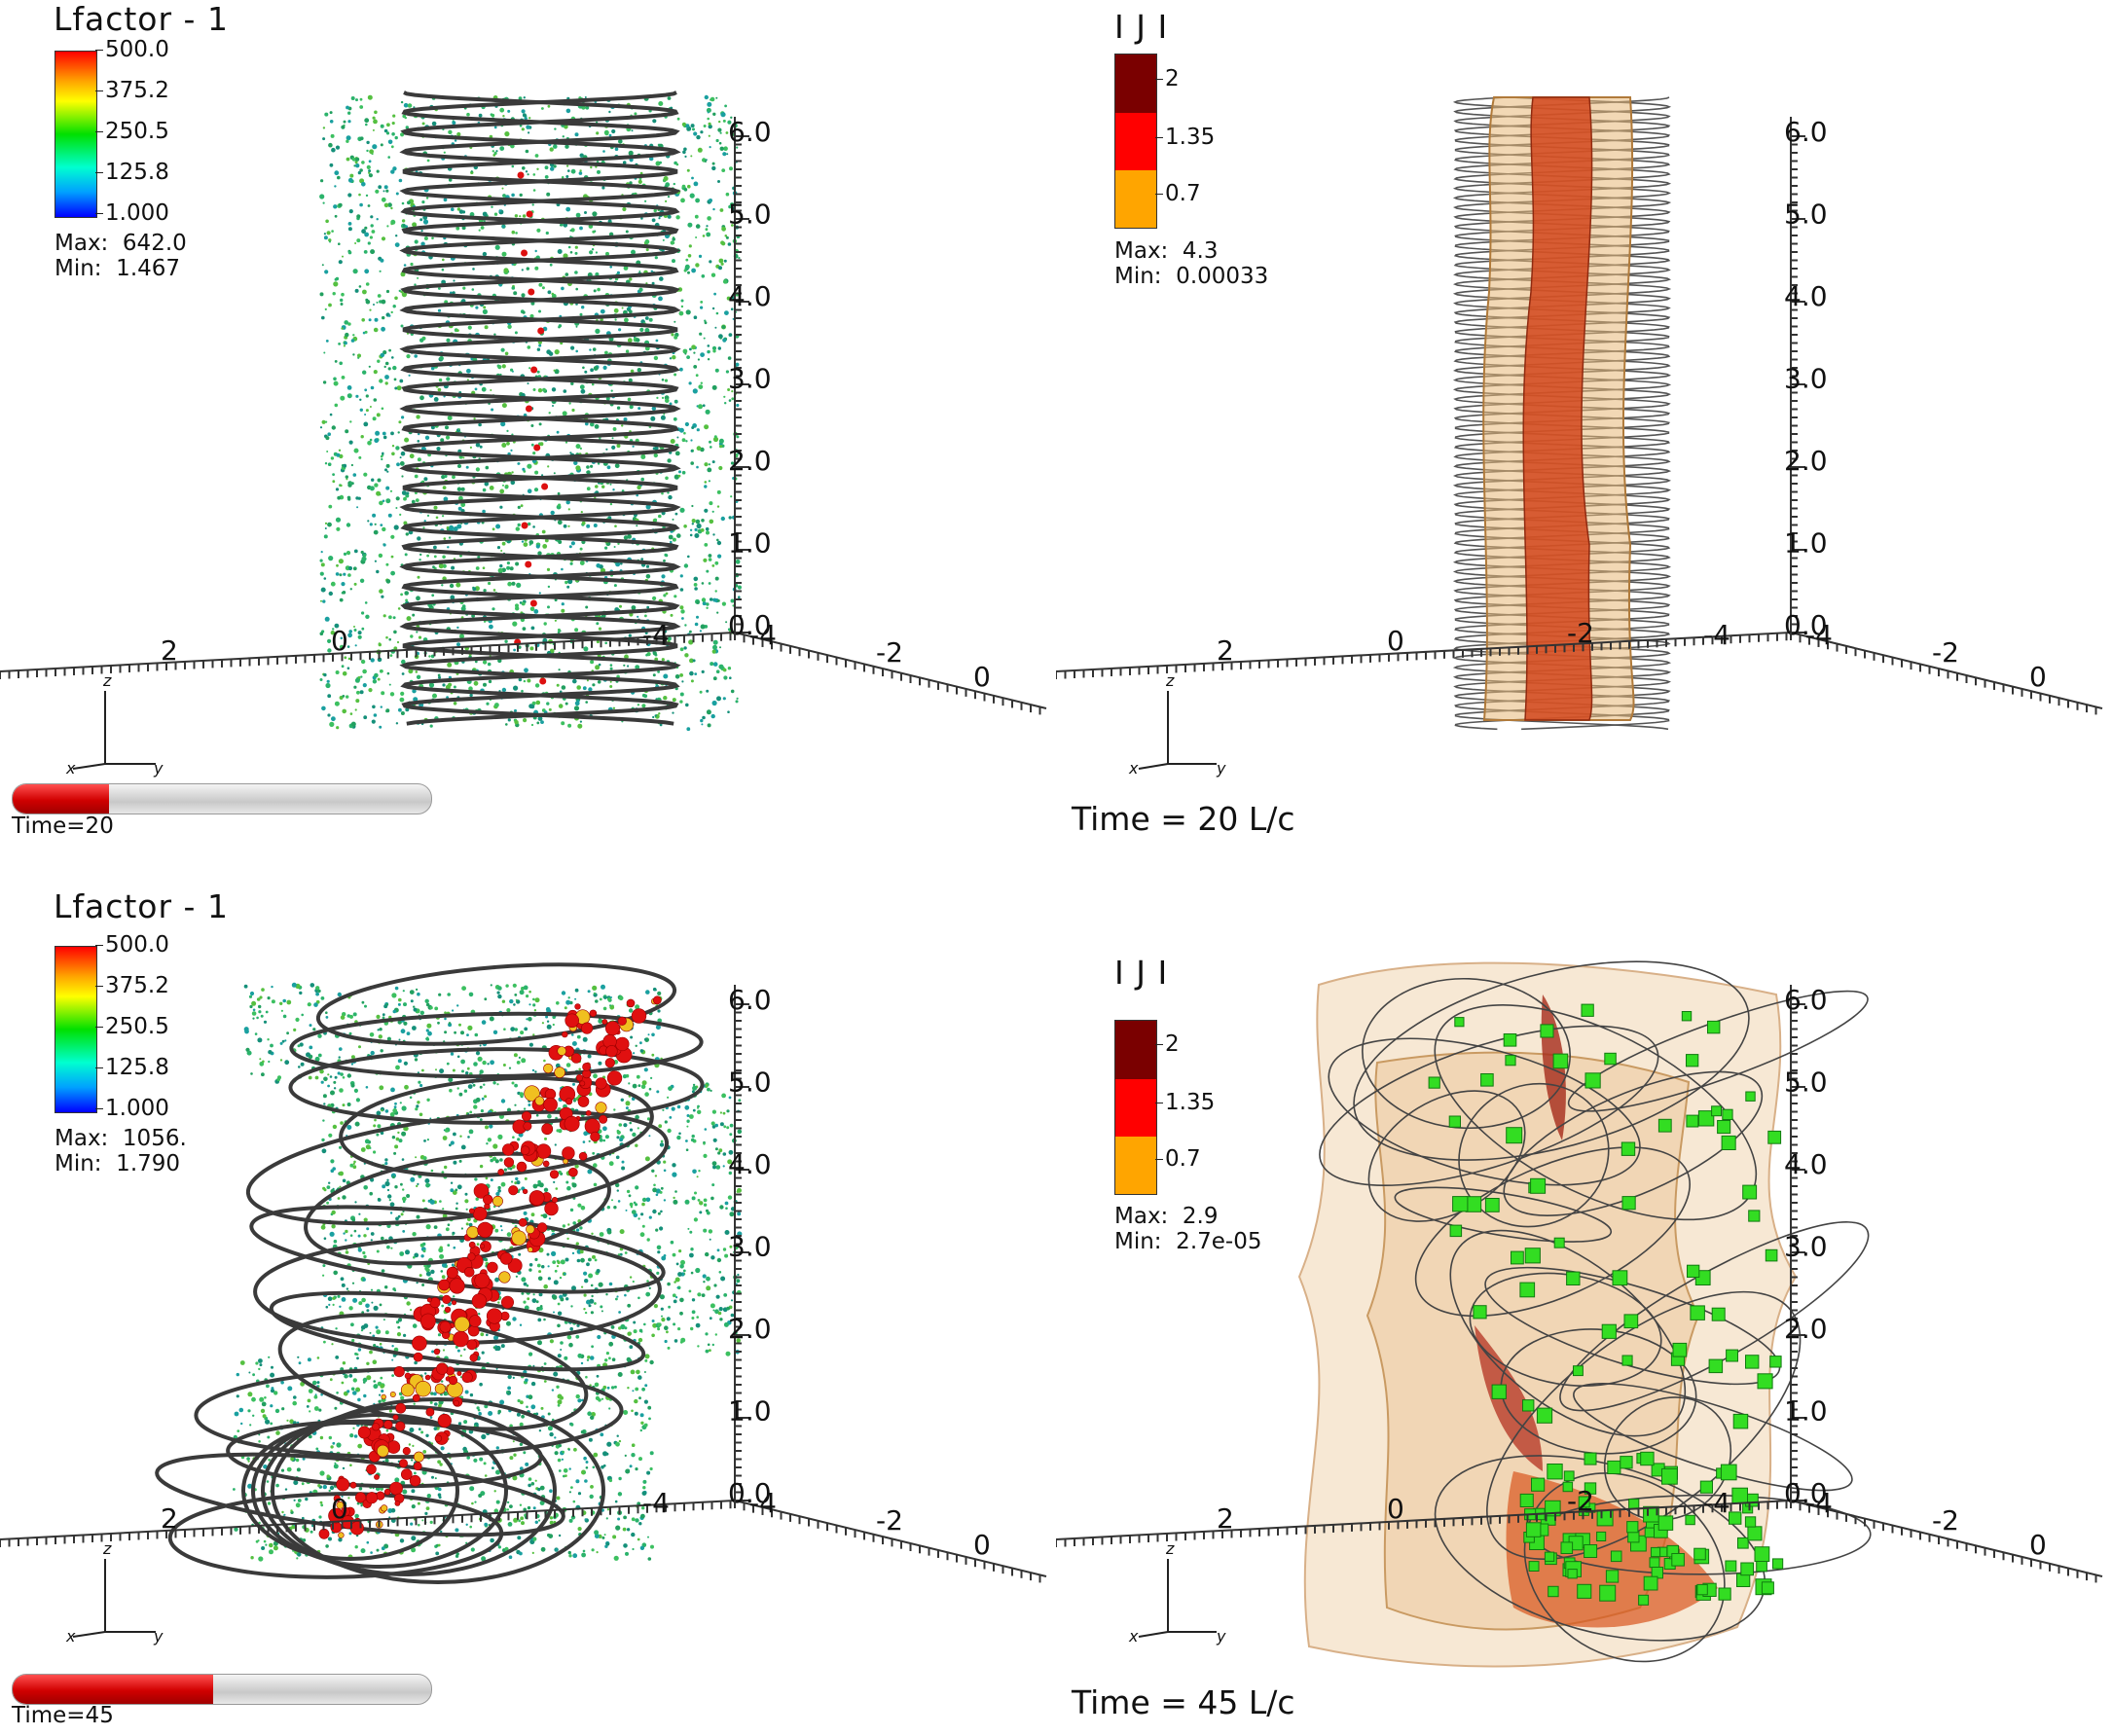  I want to click on min-value: Min: 1.790, so click(118, 1164).